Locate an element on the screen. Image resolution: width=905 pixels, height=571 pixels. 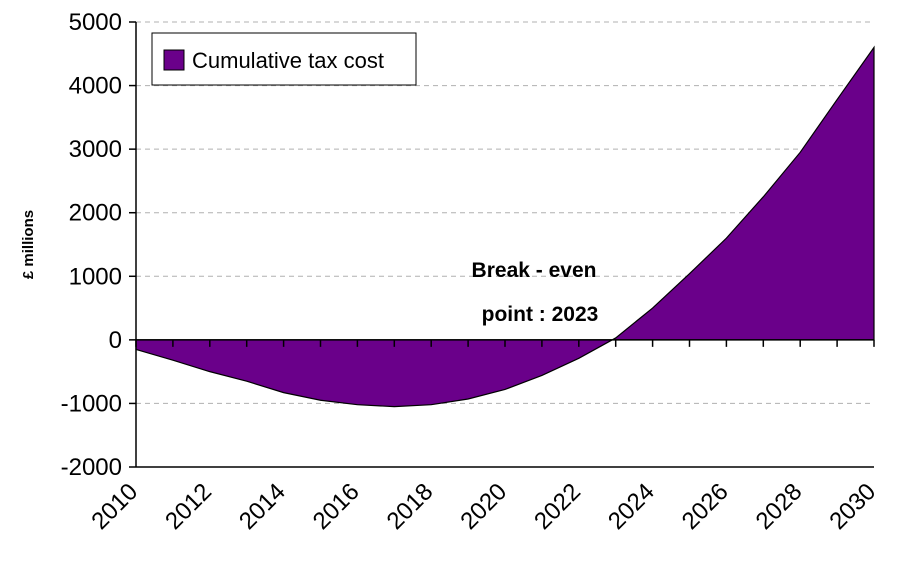
legend-box is located at coordinates (284, 59).